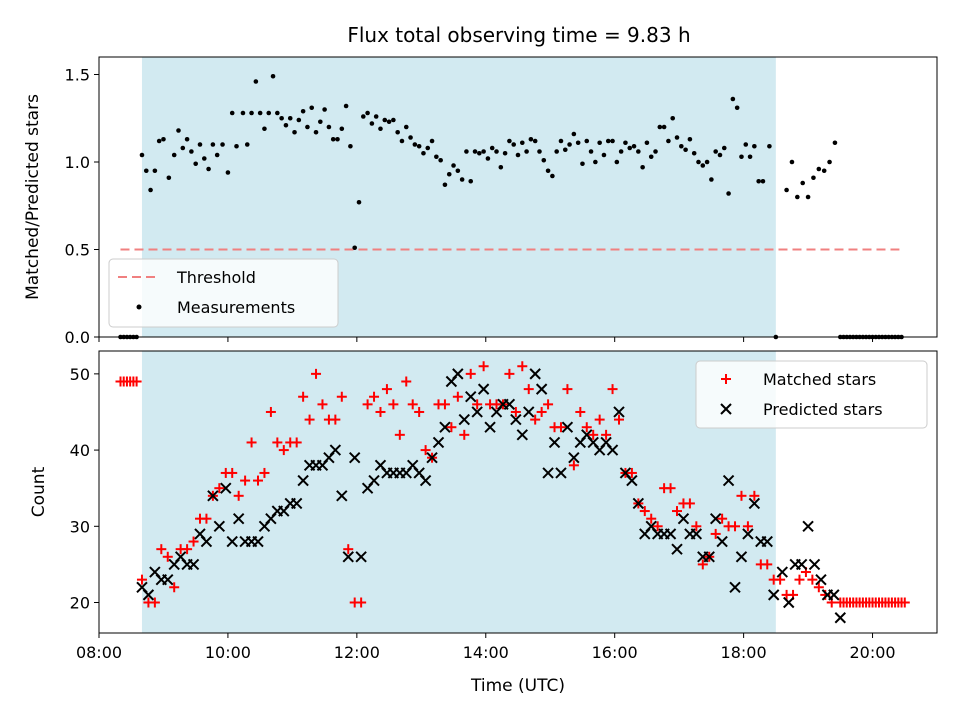  Describe the element at coordinates (615, 652) in the screenshot. I see `x-tick-label: 16:00` at that location.